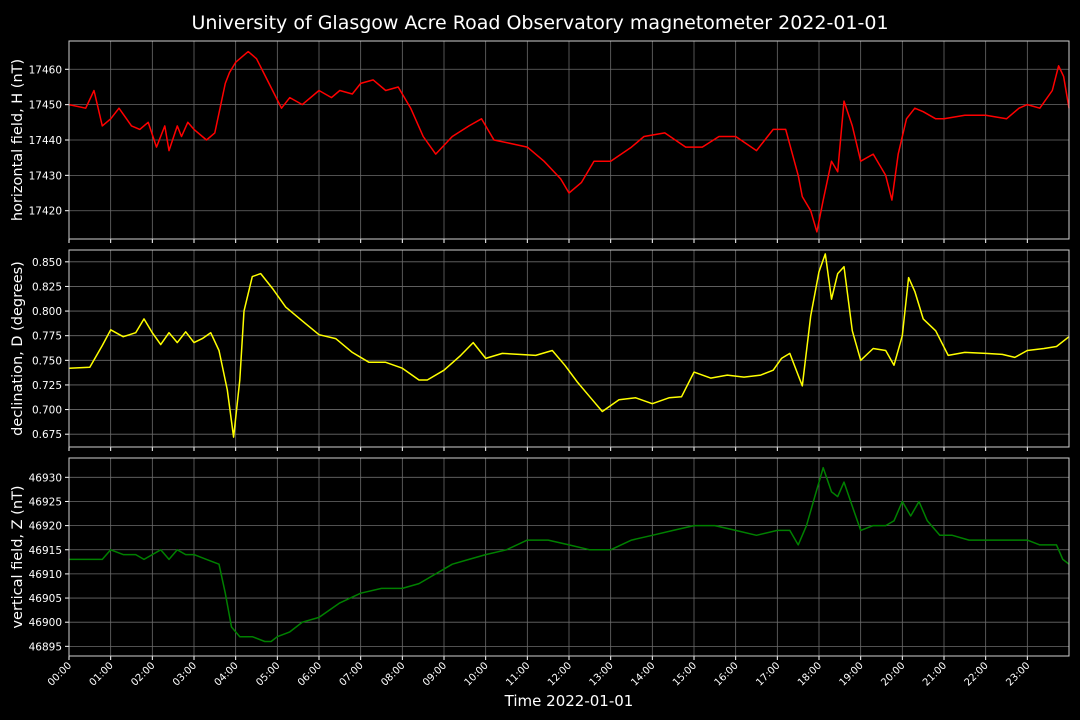 The image size is (1080, 720). I want to click on declination-y-tick-label: 0.675, so click(47, 435).